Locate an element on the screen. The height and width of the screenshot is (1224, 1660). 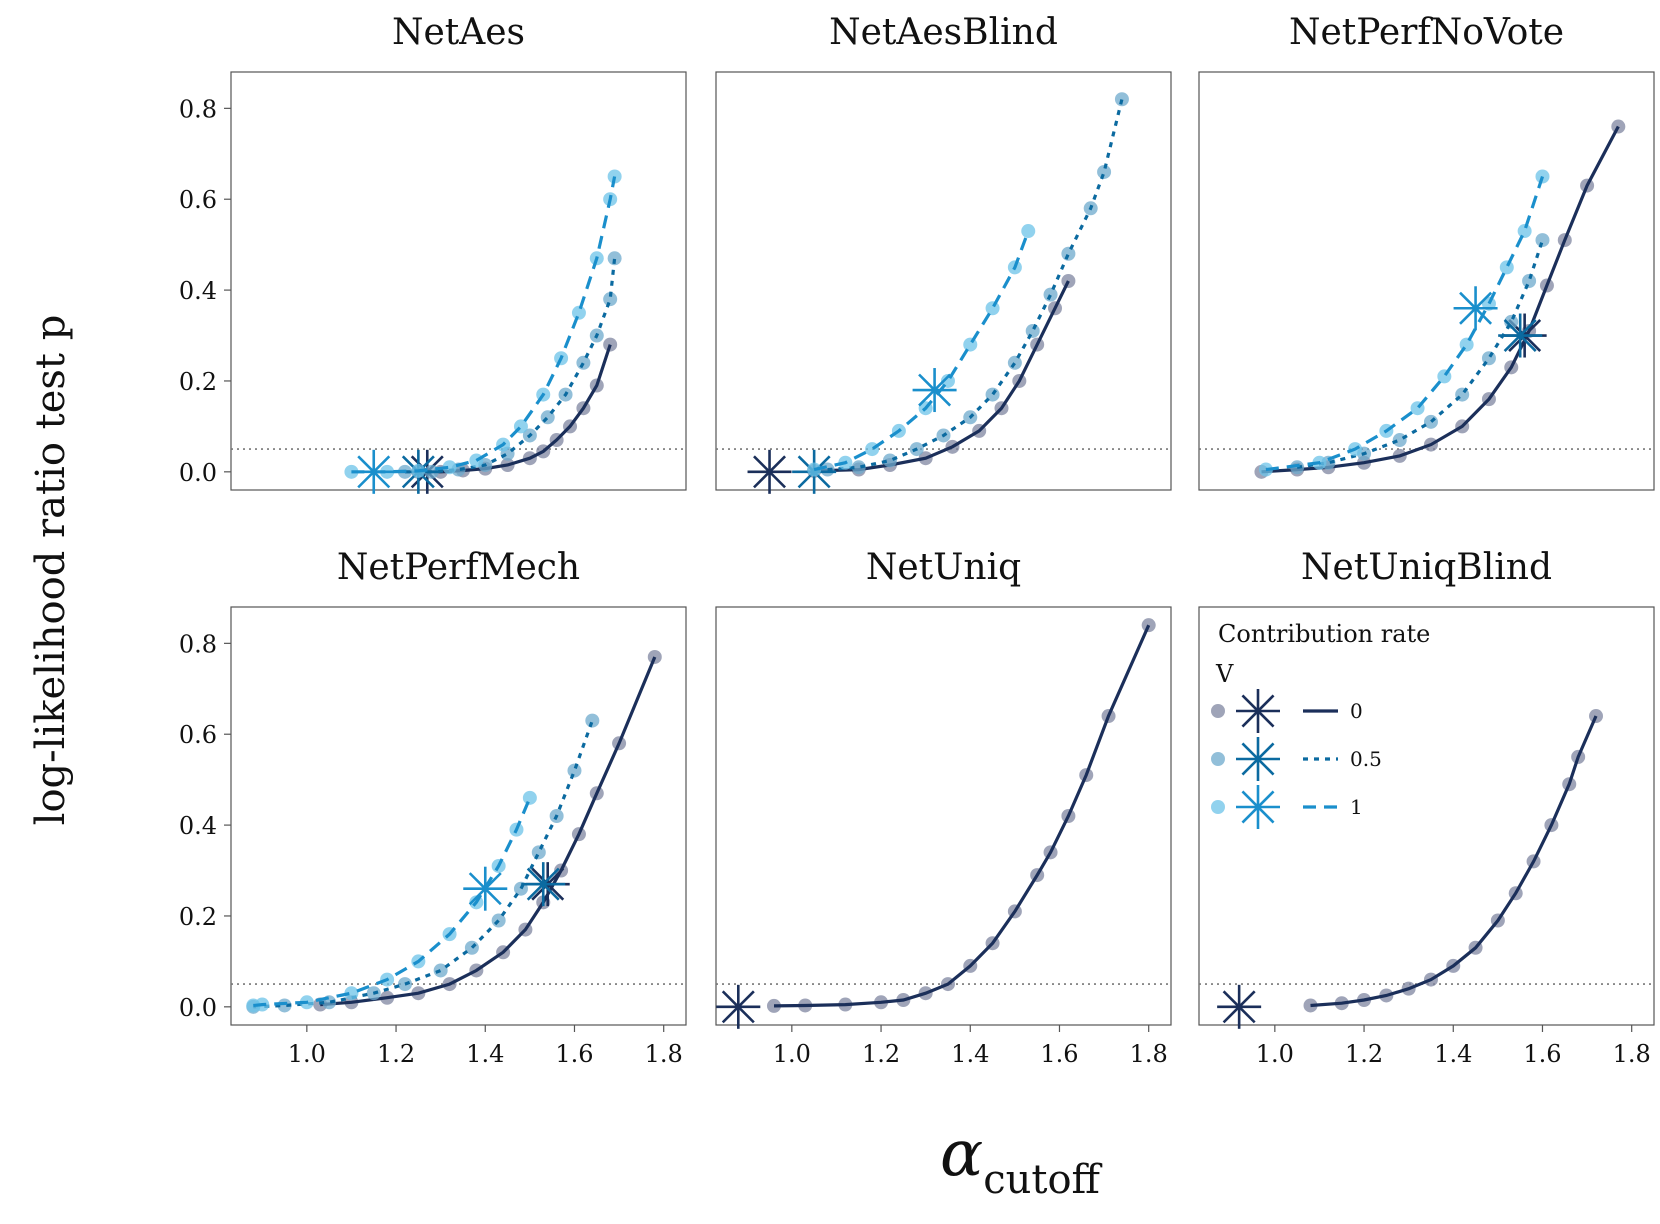
panel-title: NetUniqBlind is located at coordinates (1426, 567).